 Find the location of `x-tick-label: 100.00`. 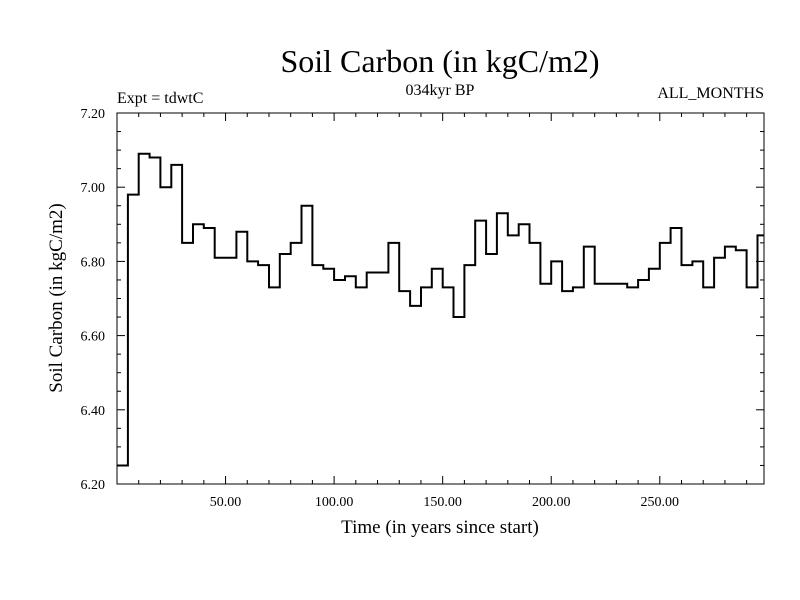

x-tick-label: 100.00 is located at coordinates (334, 502).